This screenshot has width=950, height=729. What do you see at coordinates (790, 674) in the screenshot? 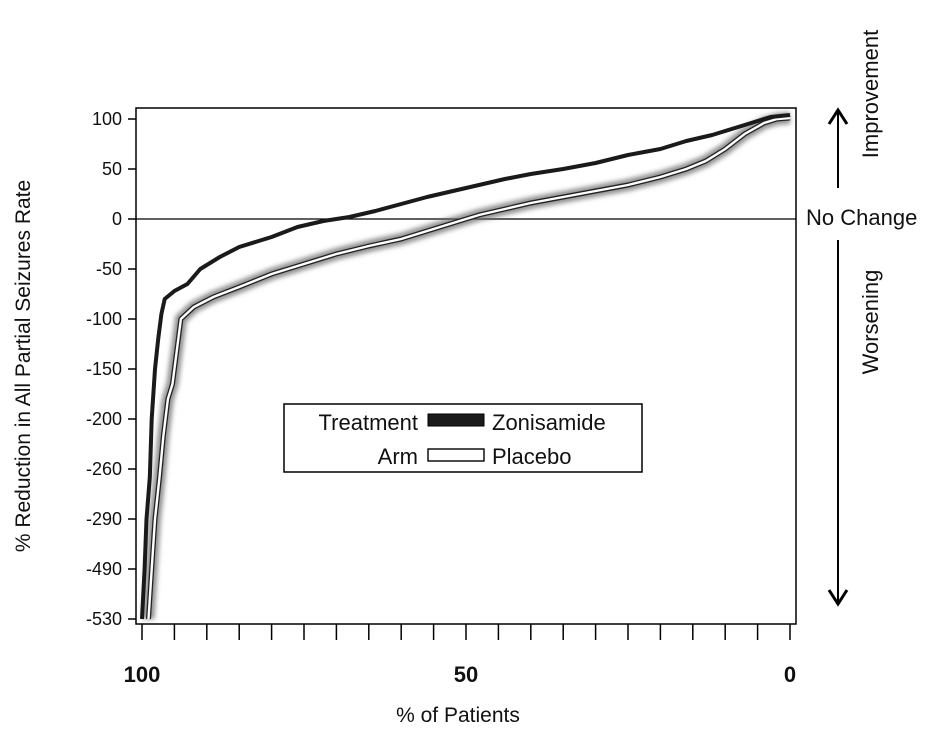
I see `x-tick-label: 0` at bounding box center [790, 674].